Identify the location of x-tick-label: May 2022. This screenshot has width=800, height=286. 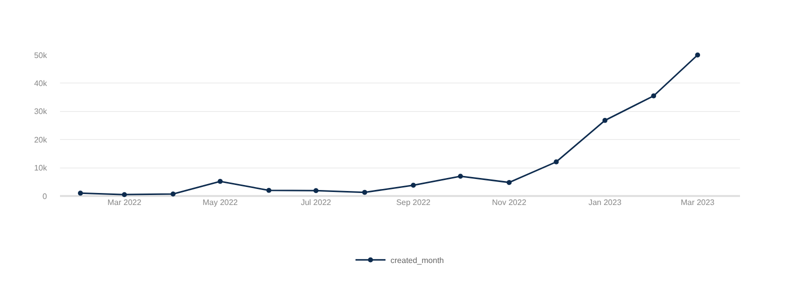
(220, 202).